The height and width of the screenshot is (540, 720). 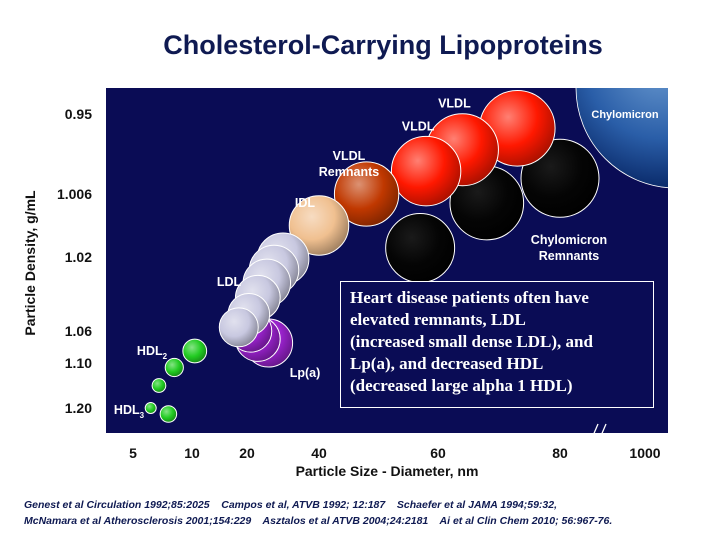 I want to click on x-tick-label: 40, so click(x=319, y=453).